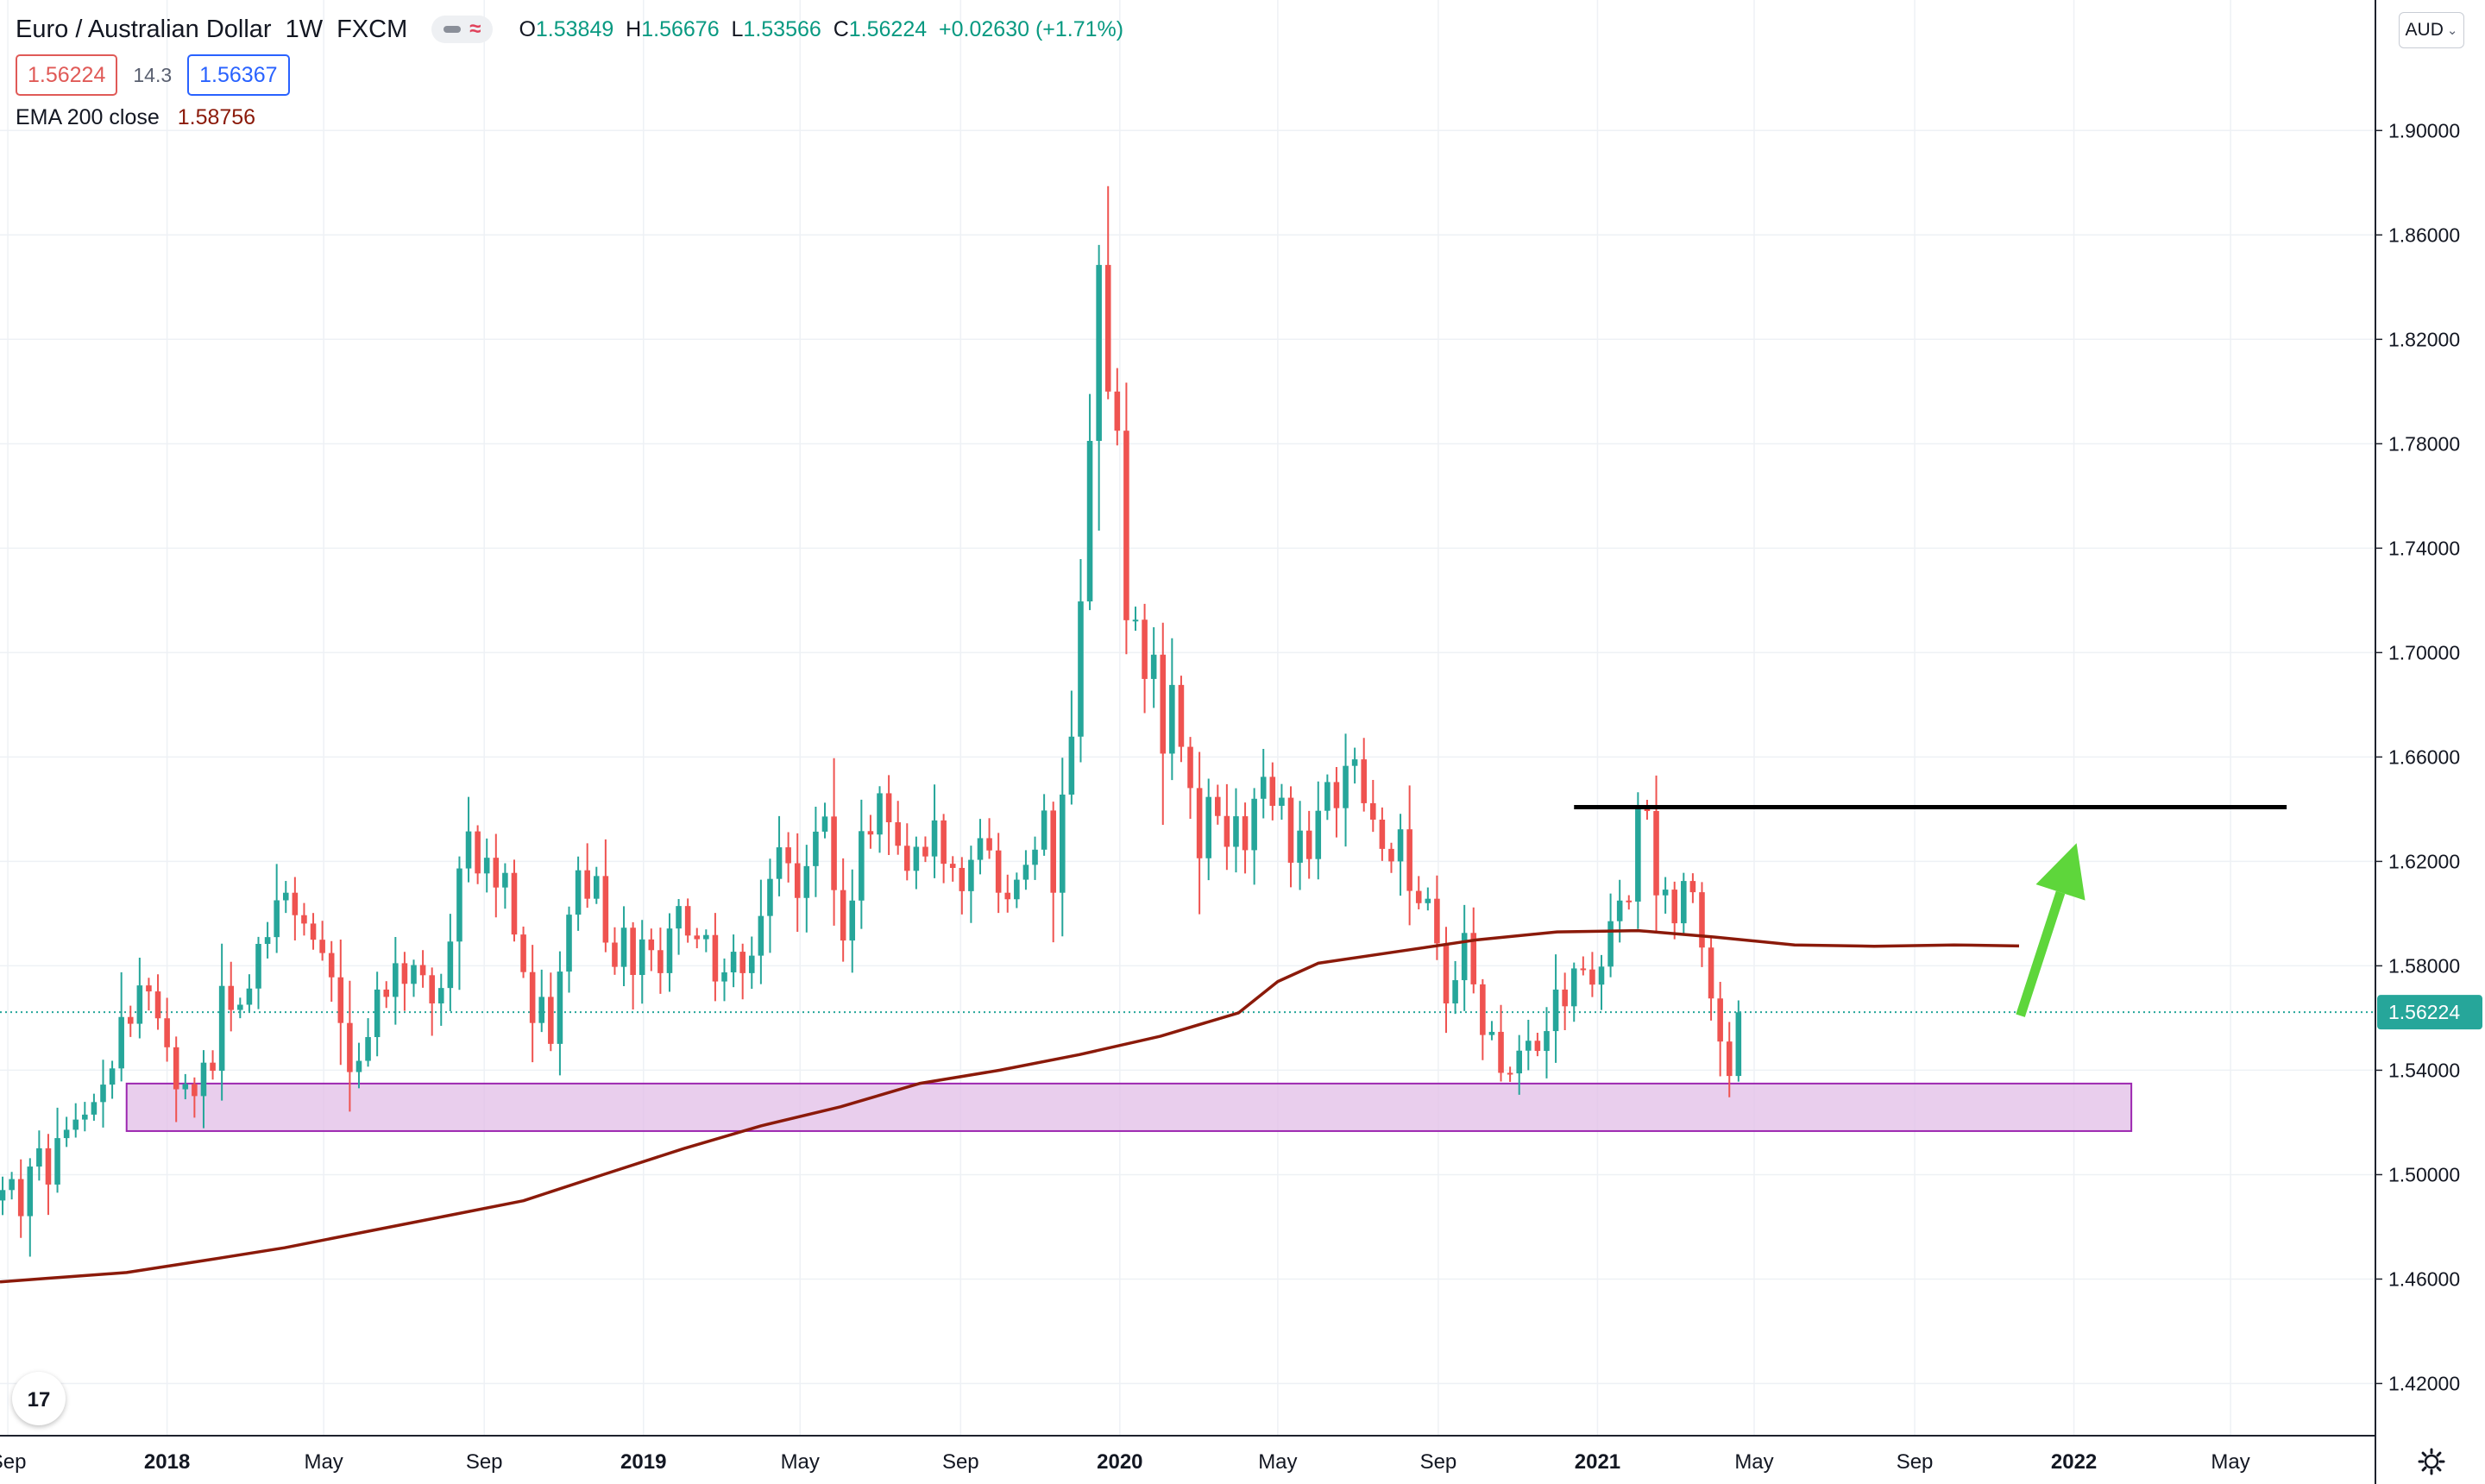 The image size is (2485, 1484). Describe the element at coordinates (888, 29) in the screenshot. I see `close-value: 1.56224` at that location.